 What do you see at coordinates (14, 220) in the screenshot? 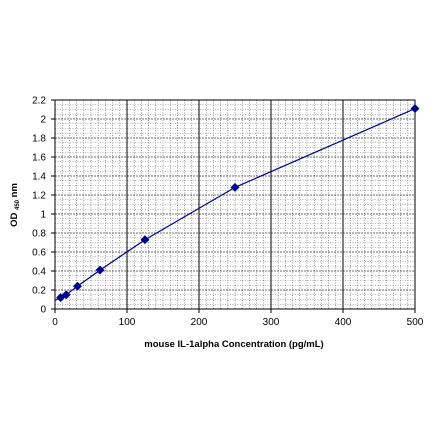
I see `y-axis-title-main: OD` at bounding box center [14, 220].